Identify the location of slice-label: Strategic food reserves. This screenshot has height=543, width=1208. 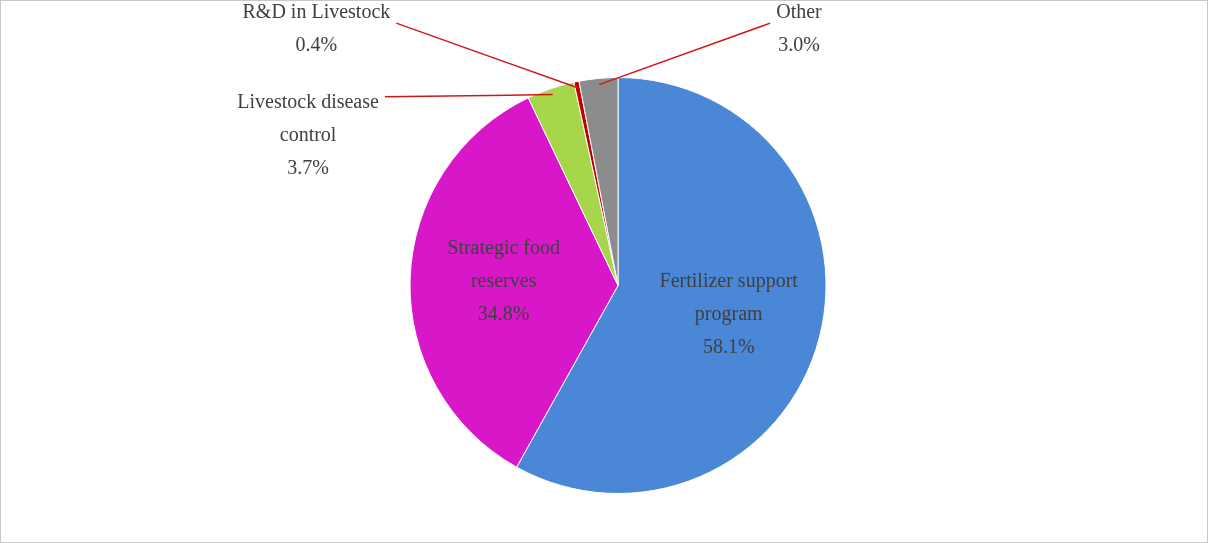
(504, 264).